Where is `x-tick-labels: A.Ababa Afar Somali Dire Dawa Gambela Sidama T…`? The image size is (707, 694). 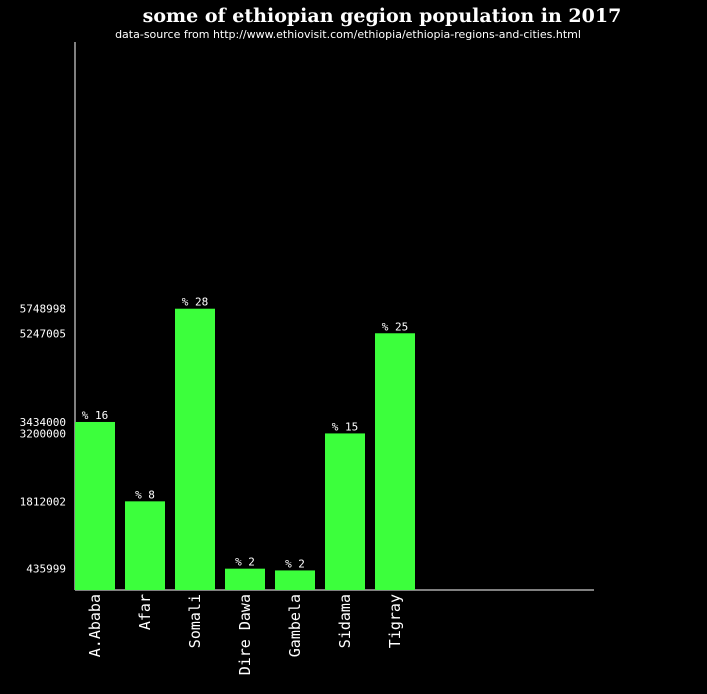
x-tick-labels: A.Ababa Afar Somali Dire Dawa Gambela Sidama T… is located at coordinates (245, 634).